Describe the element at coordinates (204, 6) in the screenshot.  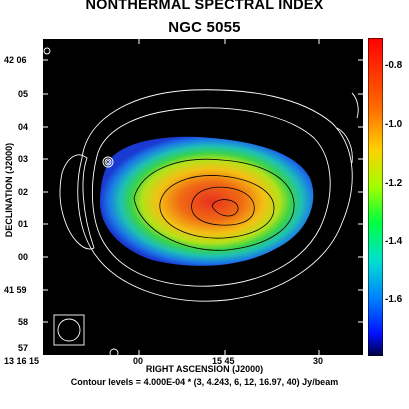
I see `figure-title: NONTHERMAL SPECTRAL INDEX` at that location.